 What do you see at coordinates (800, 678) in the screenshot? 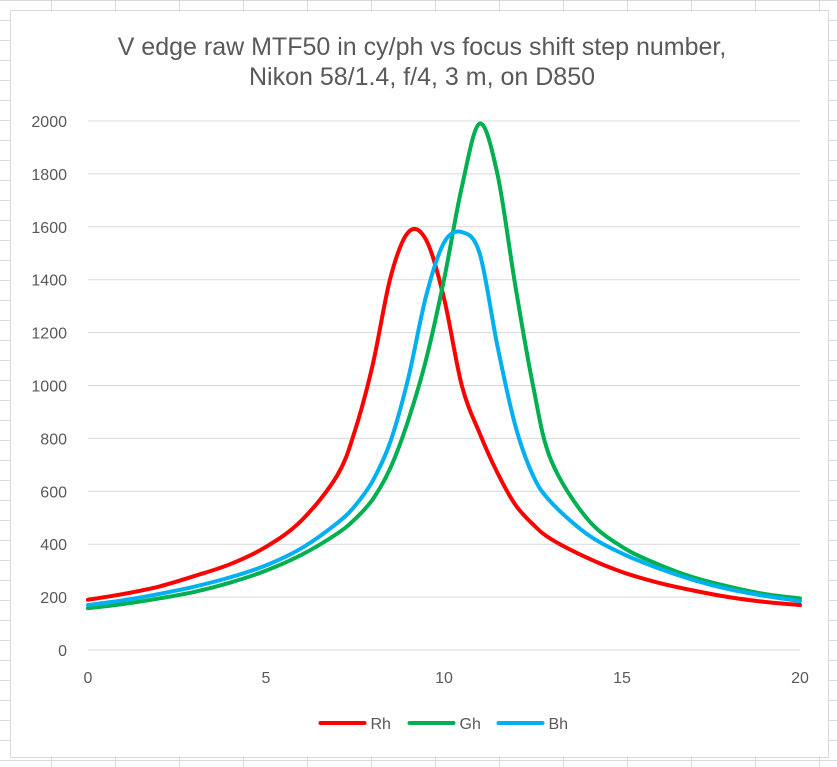
I see `x-tick-label: 20` at bounding box center [800, 678].